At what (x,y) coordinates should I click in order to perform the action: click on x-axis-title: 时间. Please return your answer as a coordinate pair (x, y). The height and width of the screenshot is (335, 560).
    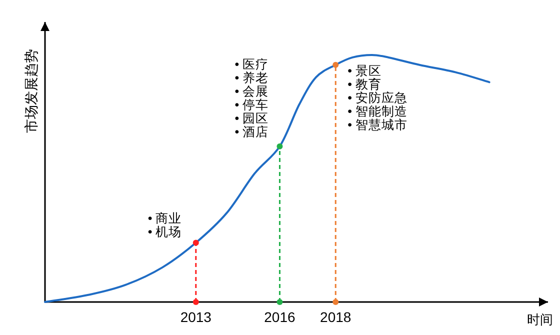
    Looking at the image, I should click on (540, 319).